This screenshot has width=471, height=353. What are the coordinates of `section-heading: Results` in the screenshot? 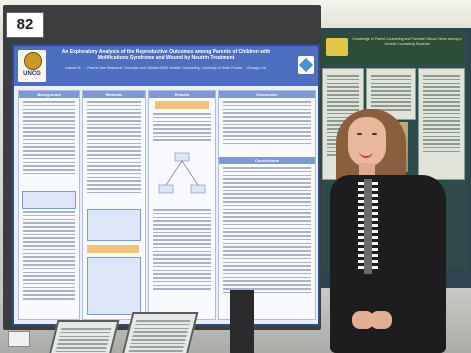 It's located at (182, 94).